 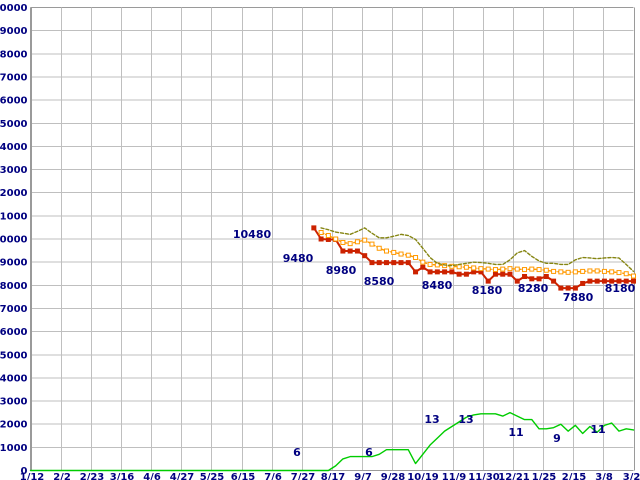 What do you see at coordinates (333, 476) in the screenshot?
I see `x-axis-tick-label: 8/17` at bounding box center [333, 476].